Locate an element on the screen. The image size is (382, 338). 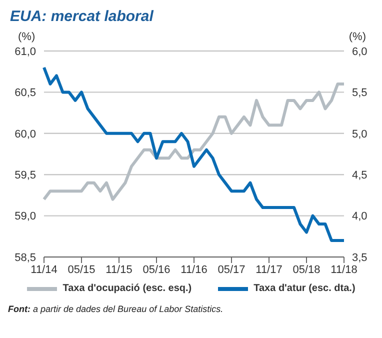
x-tick-label: 11/15 is located at coordinates (119, 270).